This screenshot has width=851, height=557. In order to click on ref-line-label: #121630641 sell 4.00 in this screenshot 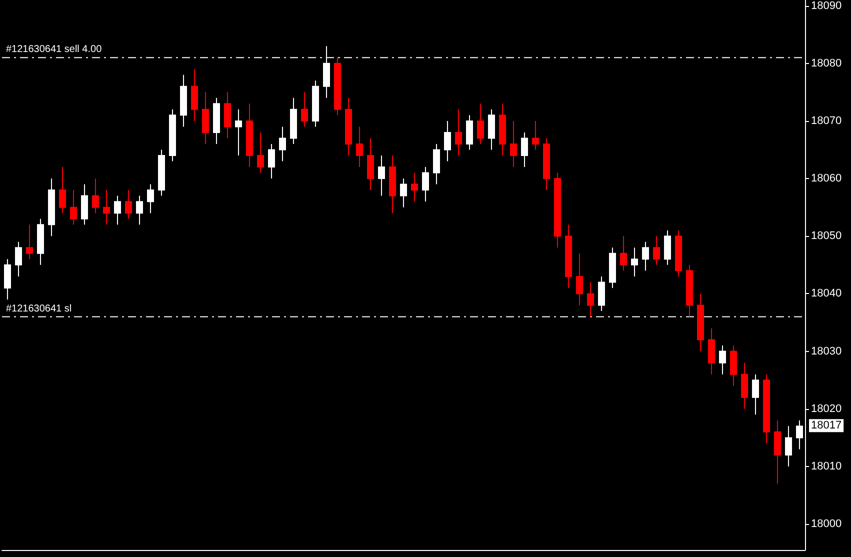, I will do `click(54, 50)`.